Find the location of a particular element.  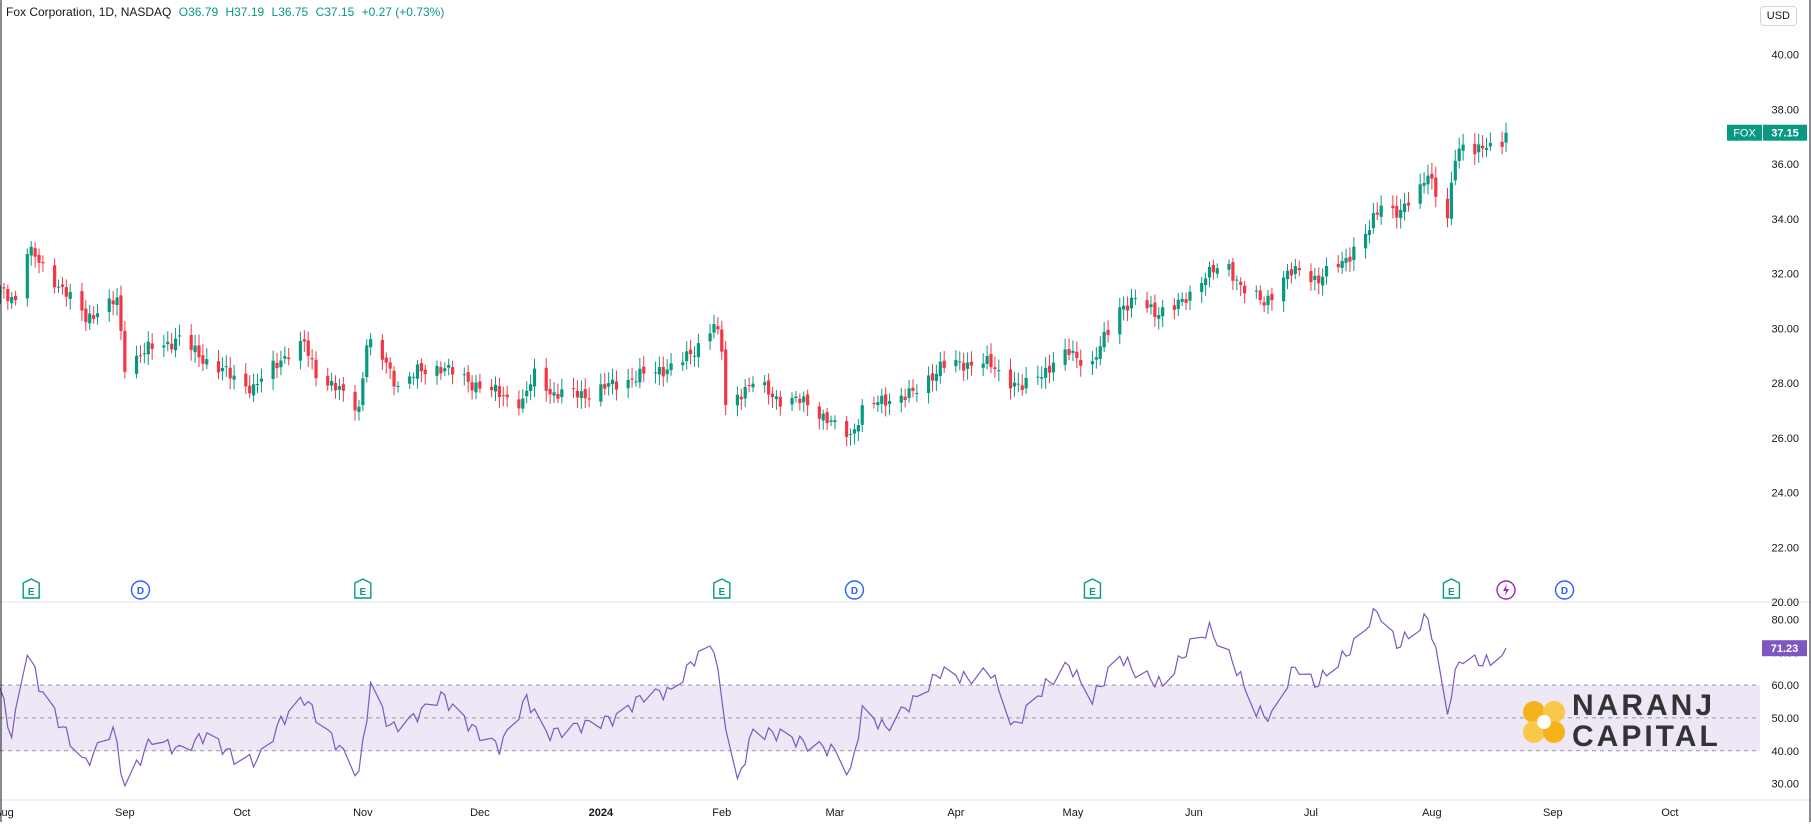

brand-line2: CAPITAL is located at coordinates (1646, 736).